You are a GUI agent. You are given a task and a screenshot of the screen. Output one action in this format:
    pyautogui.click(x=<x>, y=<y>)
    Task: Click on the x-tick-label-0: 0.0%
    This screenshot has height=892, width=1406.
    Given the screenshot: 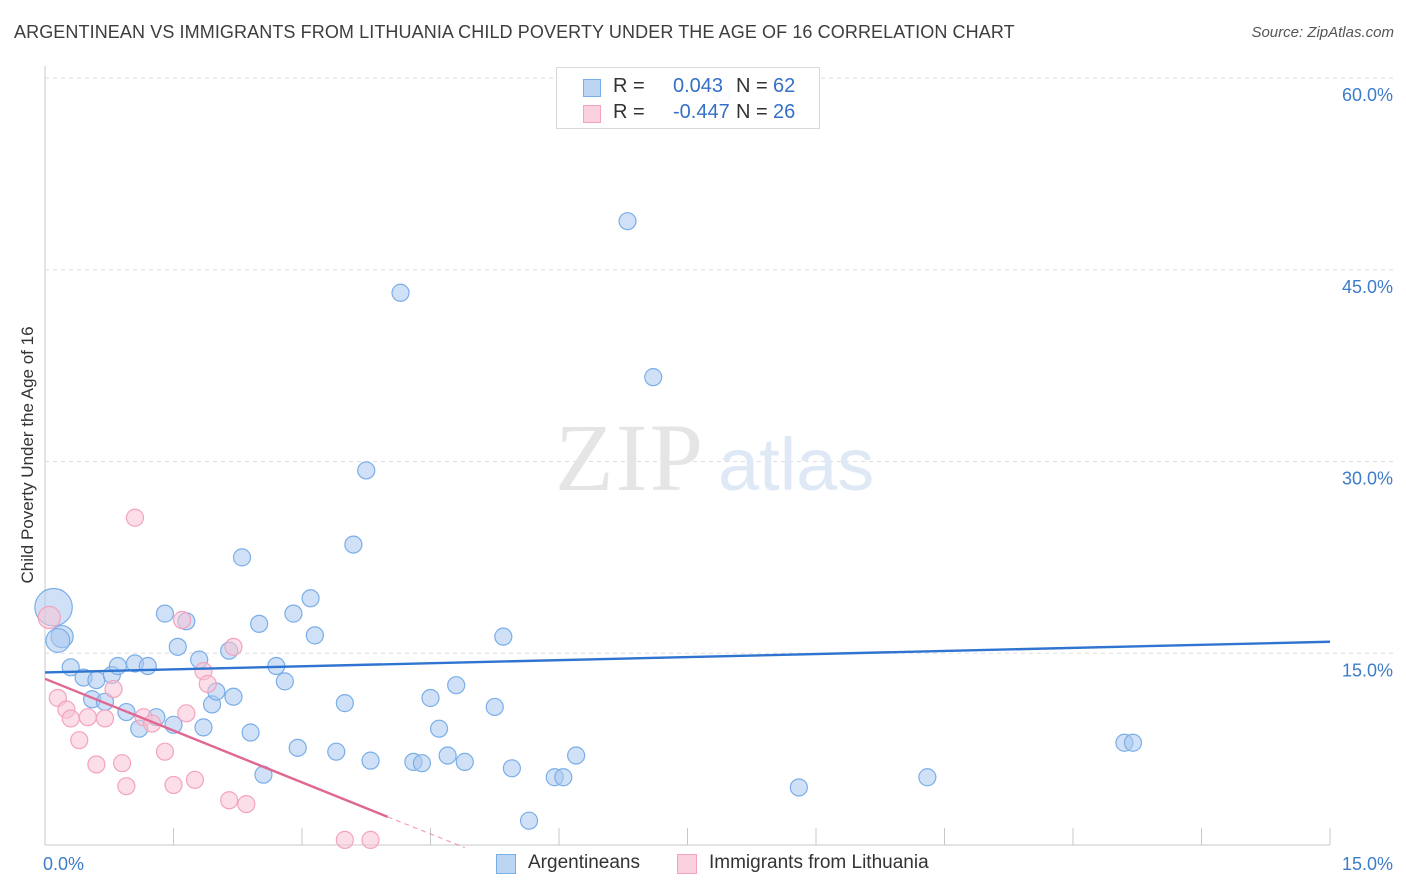 What is the action you would take?
    pyautogui.click(x=63, y=864)
    